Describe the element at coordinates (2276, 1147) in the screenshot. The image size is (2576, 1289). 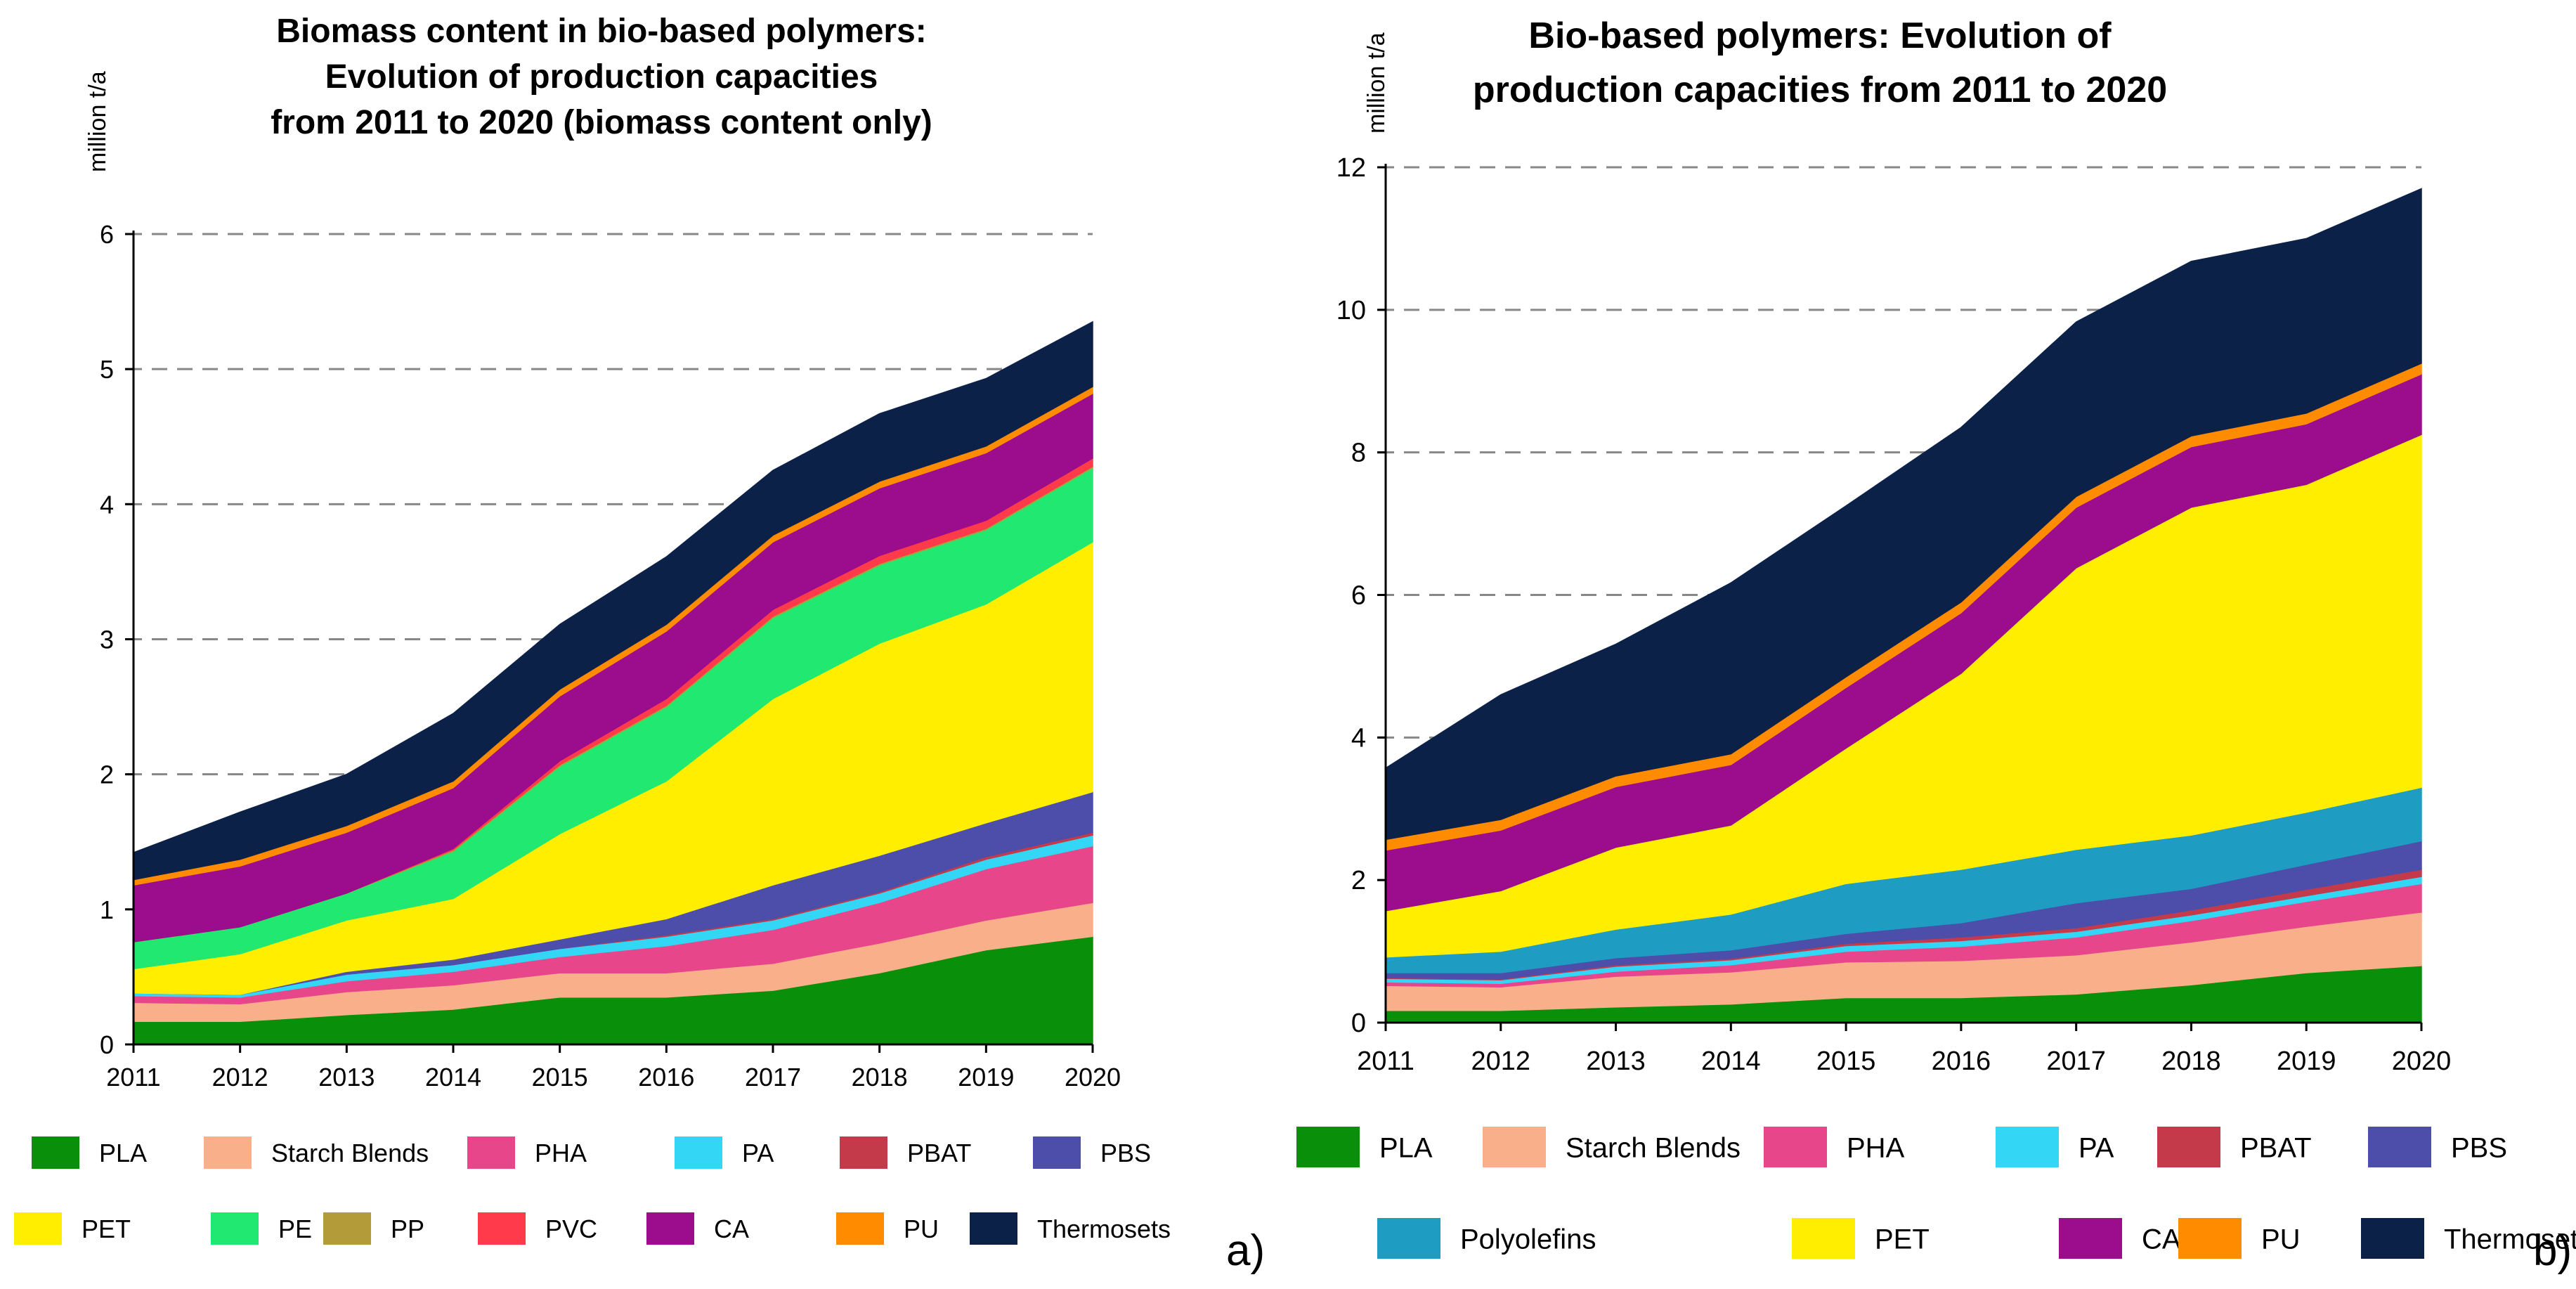
I see `chart-b-legend-label-pbat: PBAT` at that location.